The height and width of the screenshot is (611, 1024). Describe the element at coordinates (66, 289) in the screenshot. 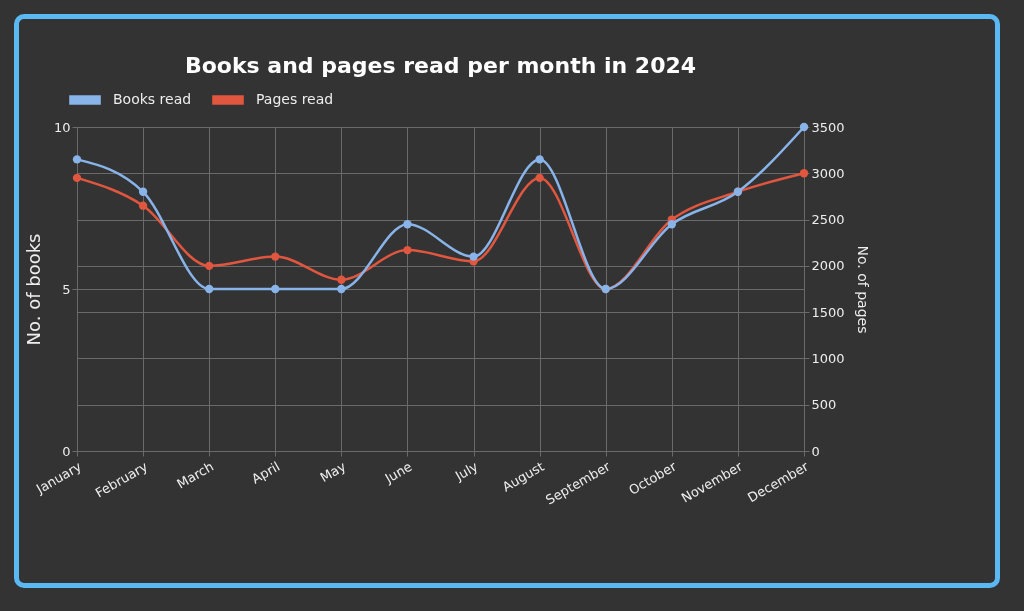

I see `y-tick-label: 5` at that location.